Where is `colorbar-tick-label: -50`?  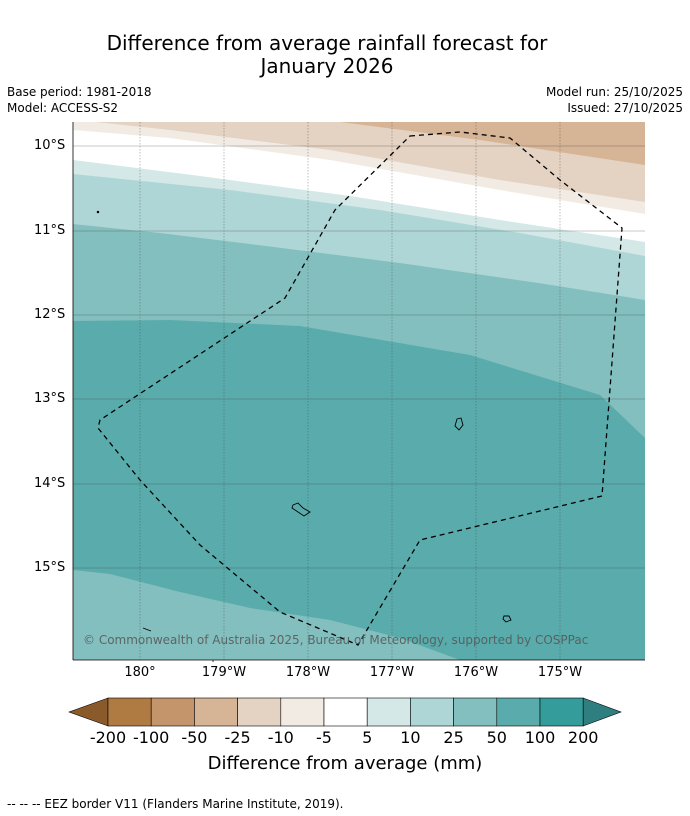 colorbar-tick-label: -50 is located at coordinates (194, 737).